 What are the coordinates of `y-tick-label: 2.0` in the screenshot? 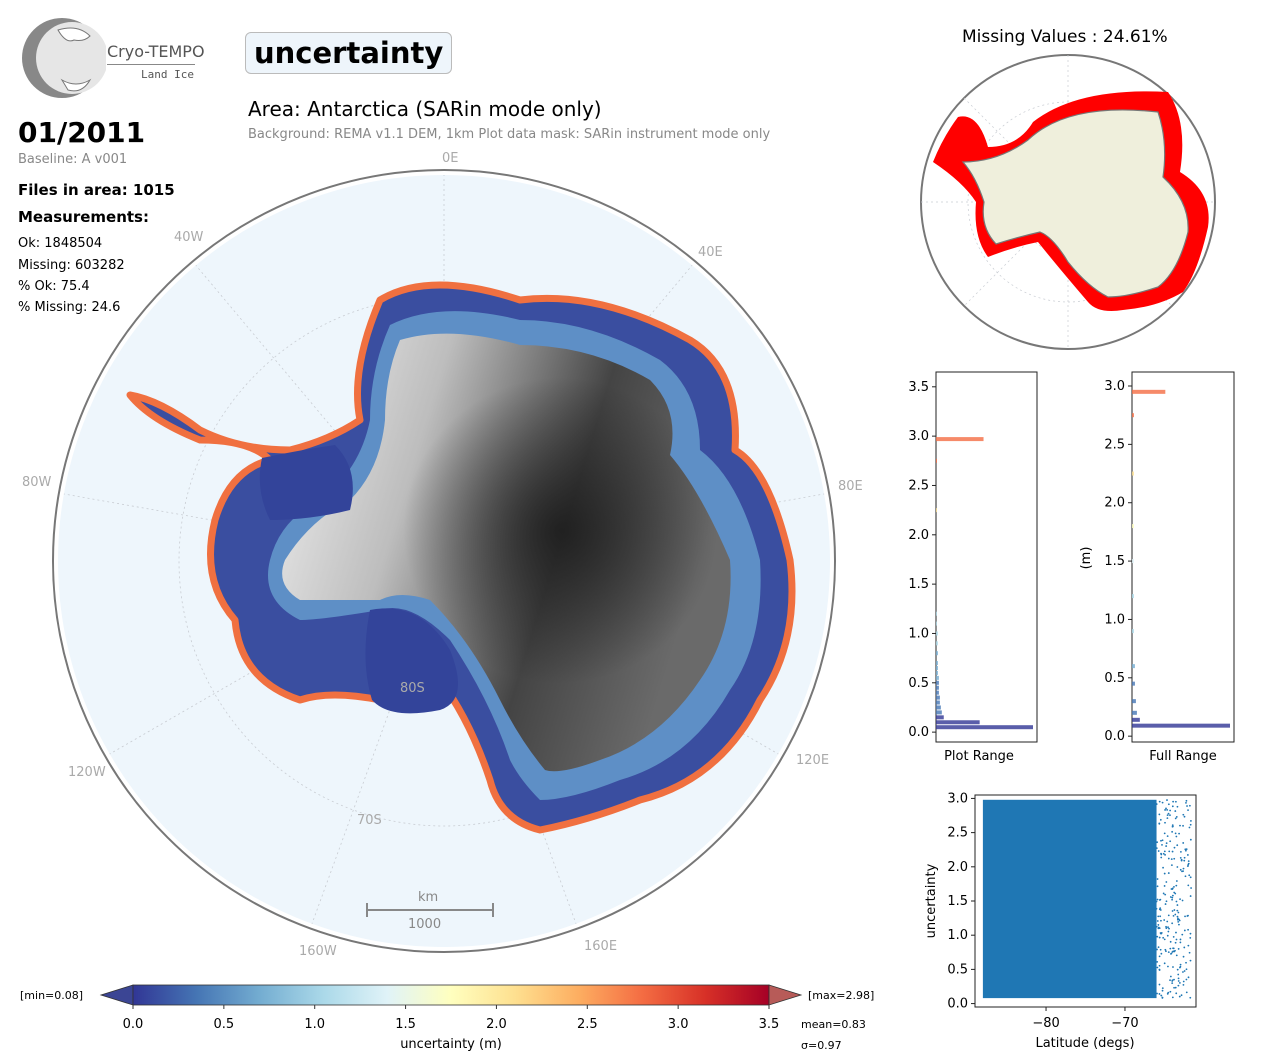 It's located at (1114, 503).